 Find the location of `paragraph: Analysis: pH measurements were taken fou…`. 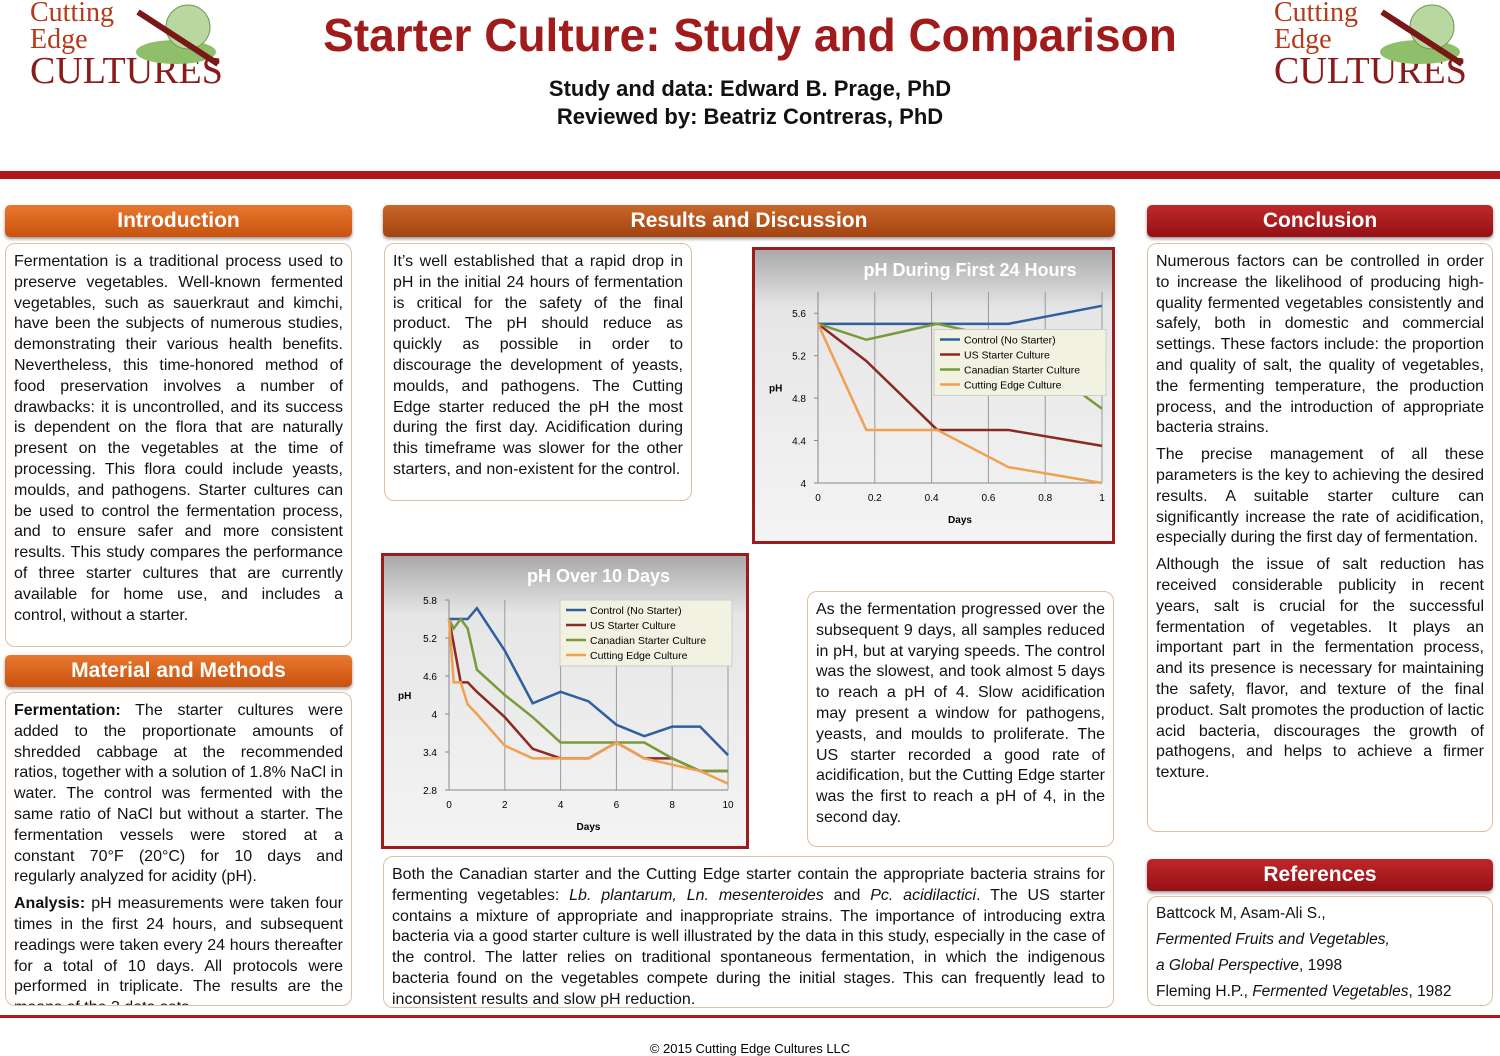

paragraph: Analysis: pH measurements were taken fou… is located at coordinates (178, 949).